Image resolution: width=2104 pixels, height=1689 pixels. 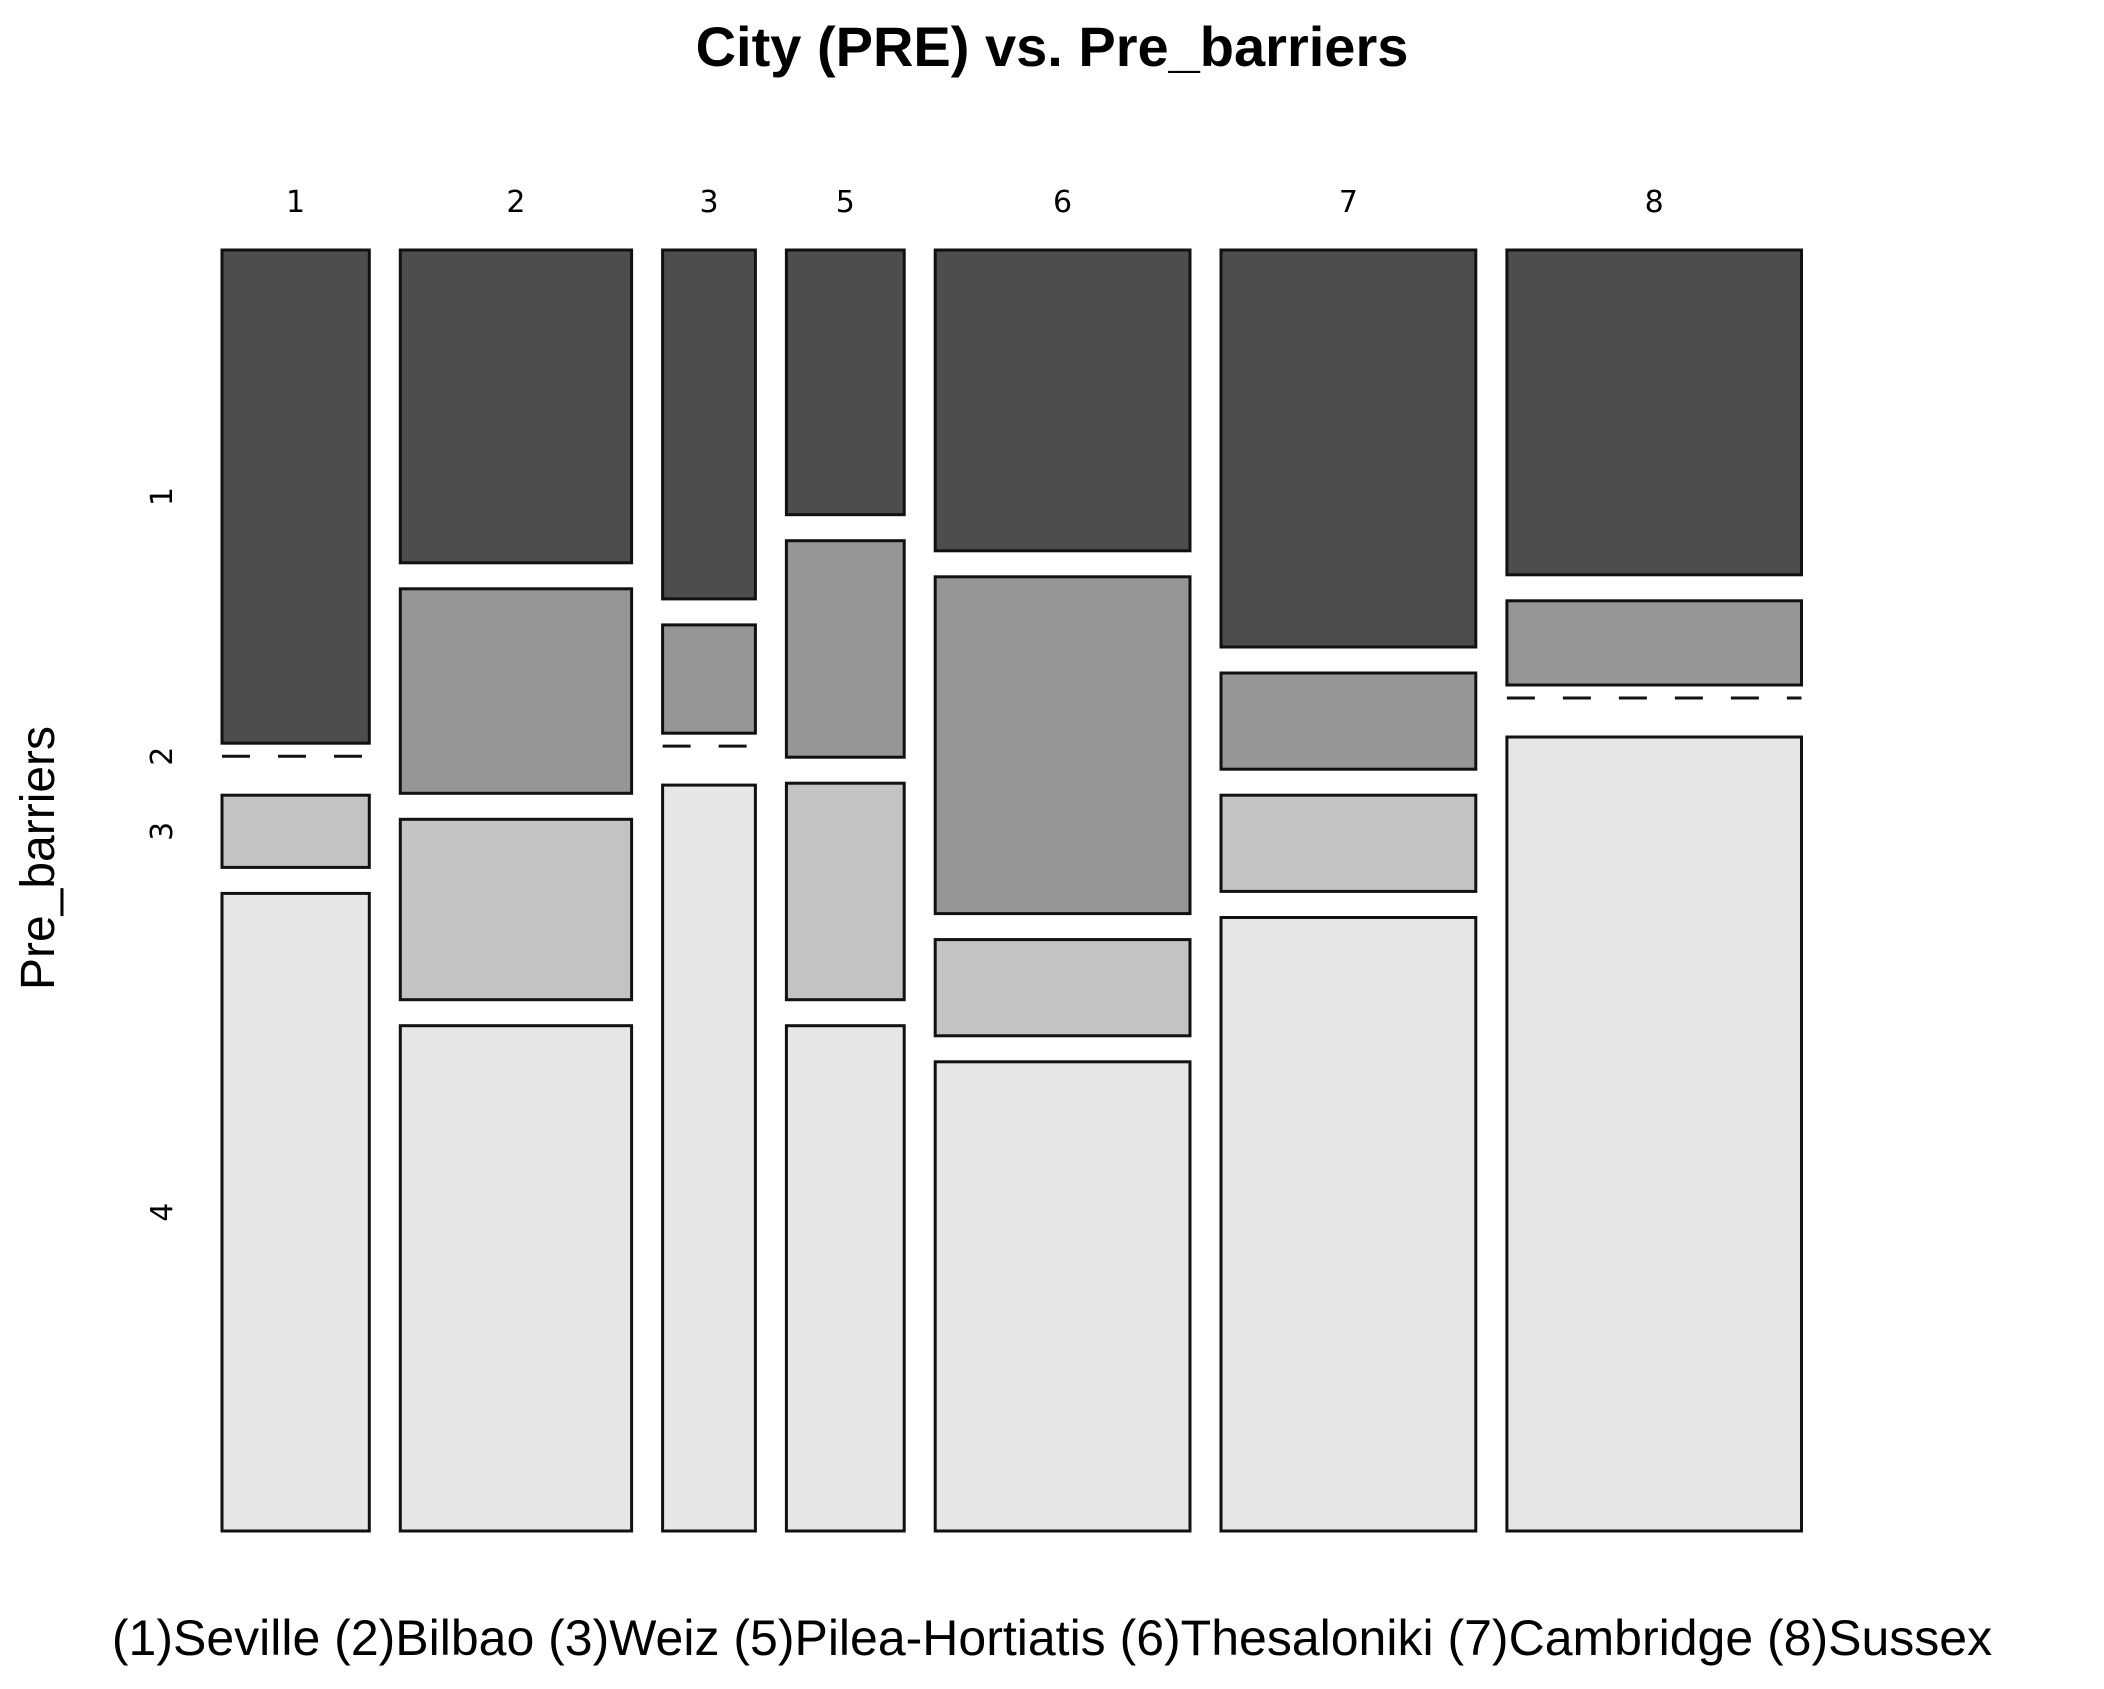 I want to click on y-axis-label: Pre_barriers, so click(x=38, y=858).